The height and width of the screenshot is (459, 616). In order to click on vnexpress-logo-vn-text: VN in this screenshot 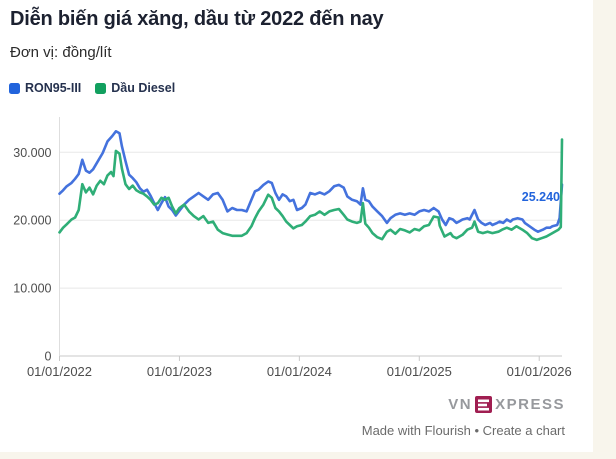, I will do `click(460, 404)`.